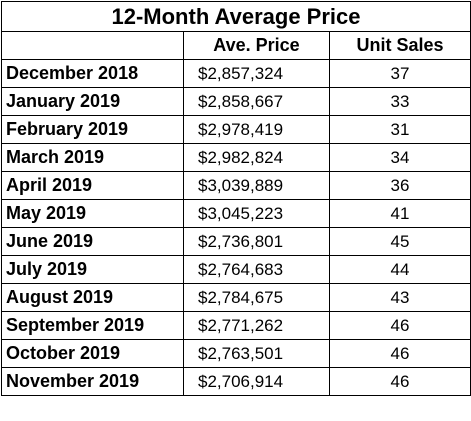 This screenshot has height=421, width=471. What do you see at coordinates (256, 353) in the screenshot?
I see `average-price-cell: $2,763,501` at bounding box center [256, 353].